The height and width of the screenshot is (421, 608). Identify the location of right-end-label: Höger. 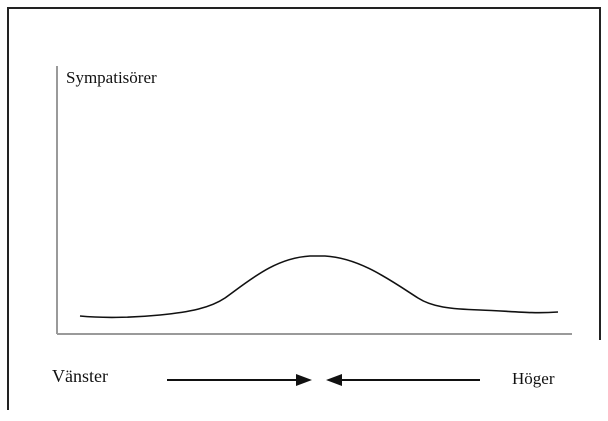
(533, 378).